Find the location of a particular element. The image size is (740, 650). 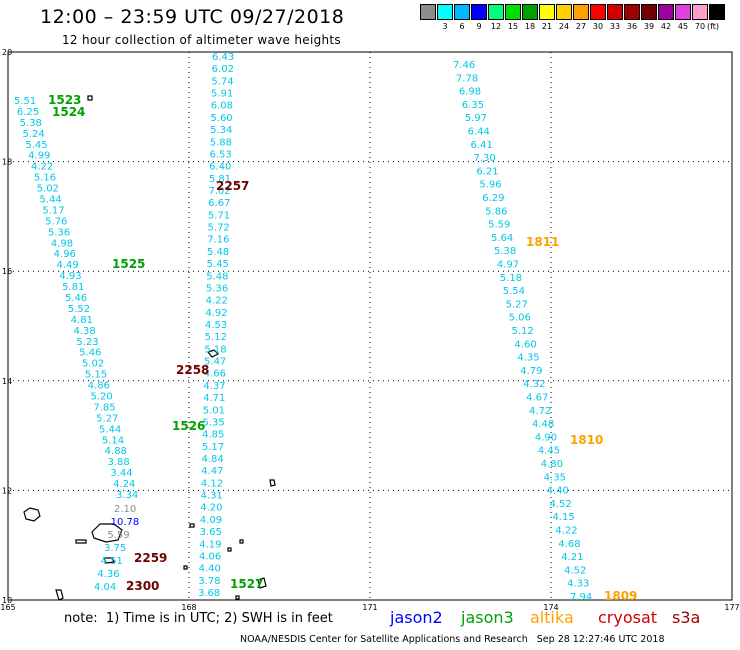

wave-height-label-track-b: 6.67 is located at coordinates (219, 203).